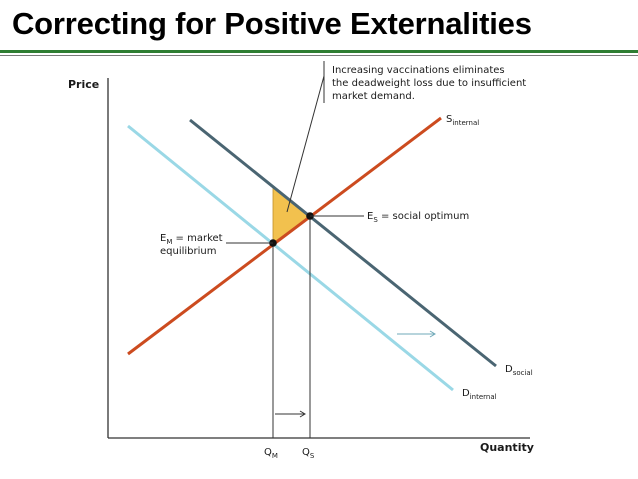 Image resolution: width=638 pixels, height=479 pixels. What do you see at coordinates (302, 414) in the screenshot?
I see `quantity-shift-arrowhead` at bounding box center [302, 414].